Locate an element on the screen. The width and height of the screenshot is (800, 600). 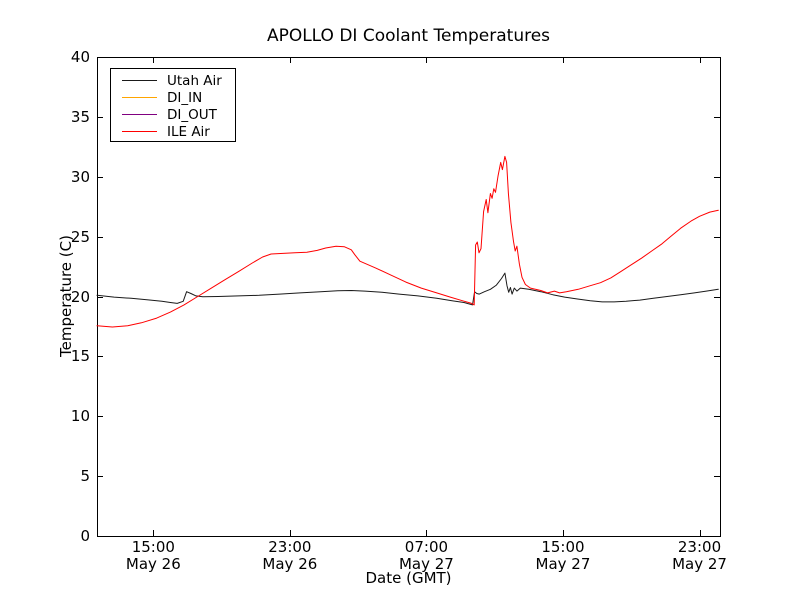
legend-item-ile-air: ILE Air is located at coordinates (173, 131).